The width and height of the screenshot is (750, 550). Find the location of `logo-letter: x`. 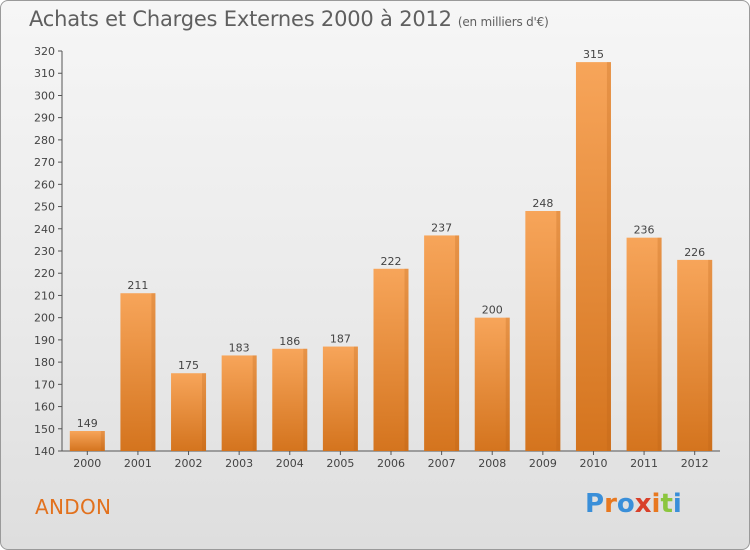

logo-letter: x is located at coordinates (643, 504).